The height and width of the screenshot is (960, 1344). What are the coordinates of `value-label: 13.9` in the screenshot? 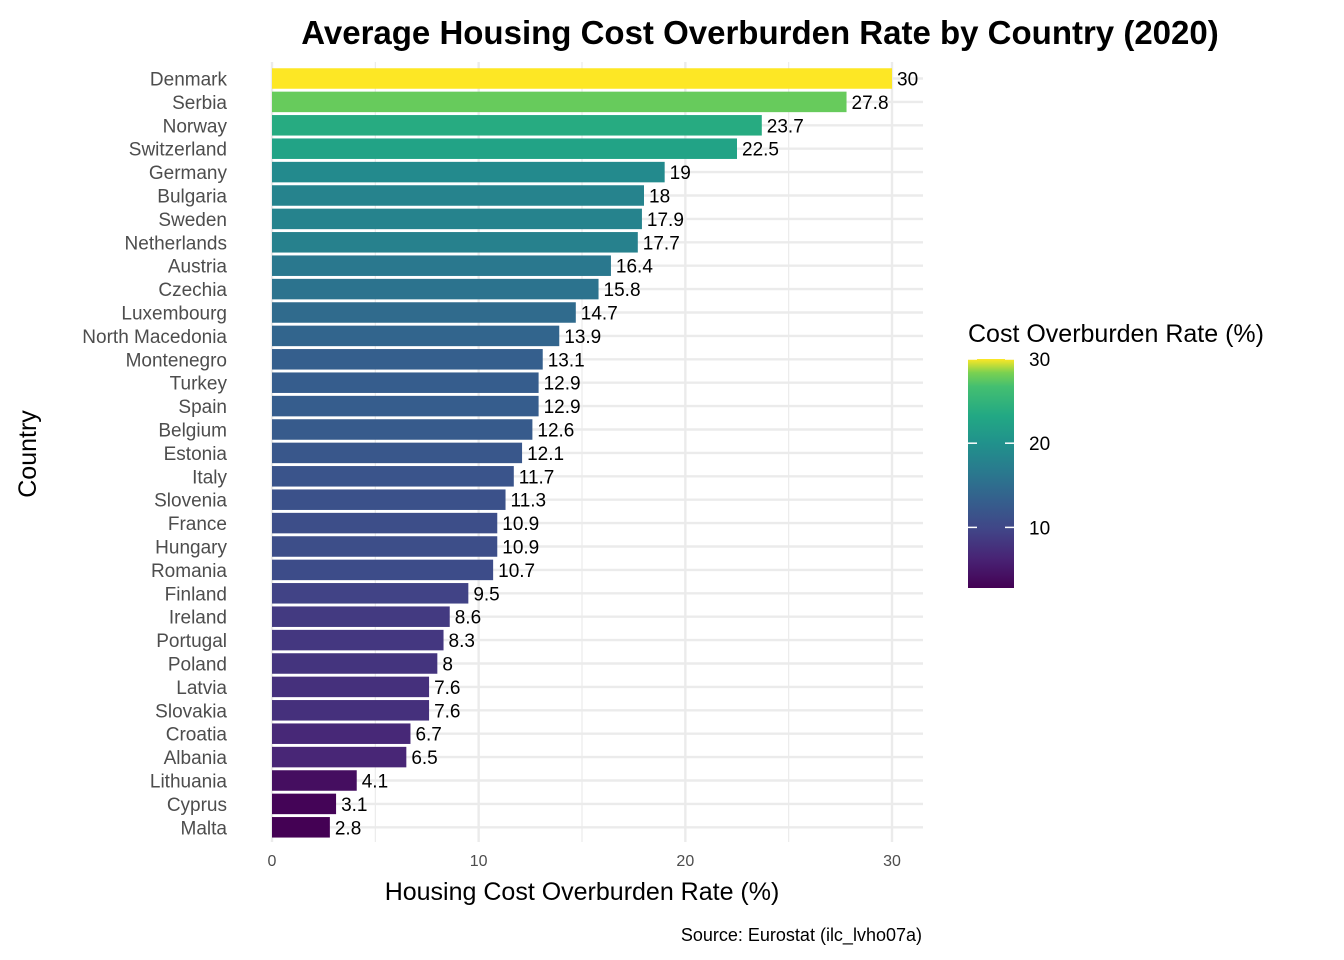 It's located at (582, 337).